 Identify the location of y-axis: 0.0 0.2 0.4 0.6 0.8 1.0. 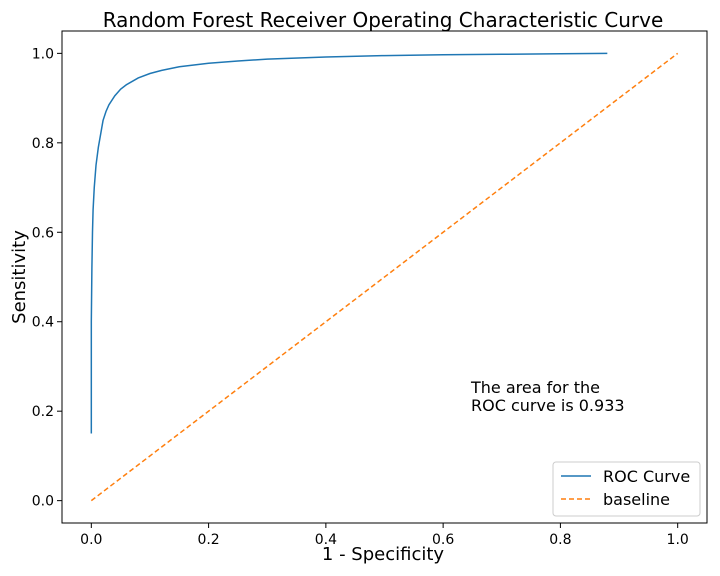
(47, 278).